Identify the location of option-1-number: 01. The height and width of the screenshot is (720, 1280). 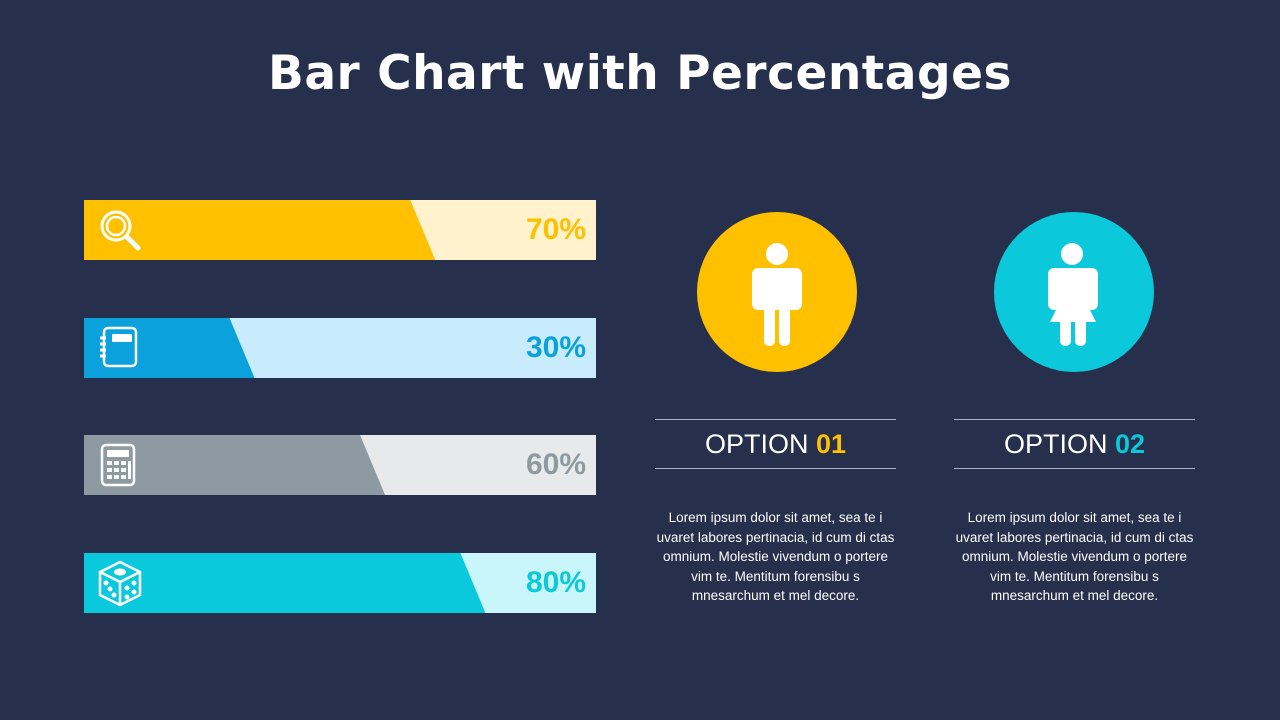
(831, 444).